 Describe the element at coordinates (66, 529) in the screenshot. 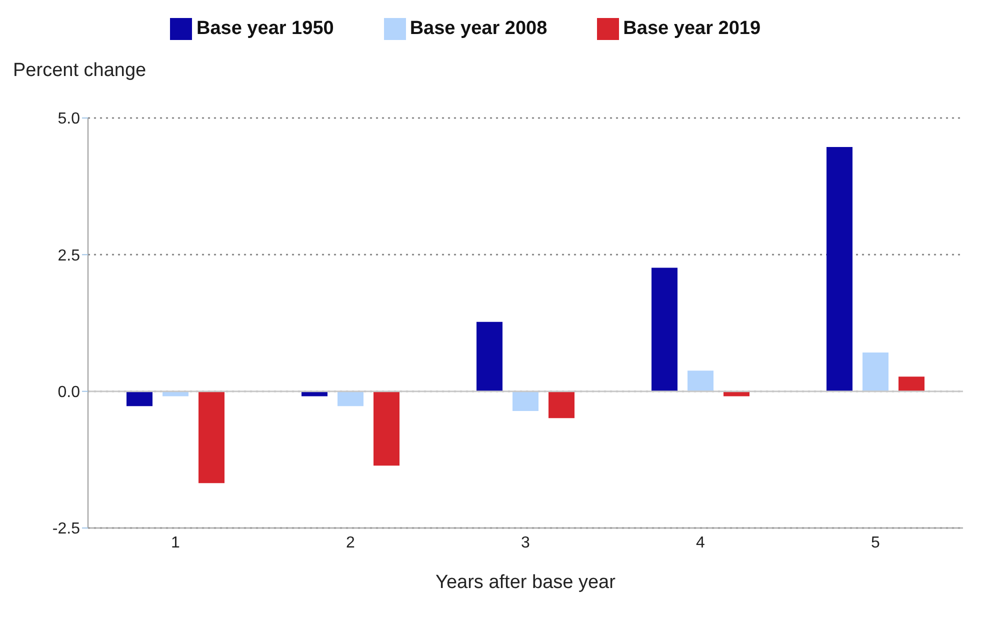

I see `y-tick-label: -2.5` at that location.